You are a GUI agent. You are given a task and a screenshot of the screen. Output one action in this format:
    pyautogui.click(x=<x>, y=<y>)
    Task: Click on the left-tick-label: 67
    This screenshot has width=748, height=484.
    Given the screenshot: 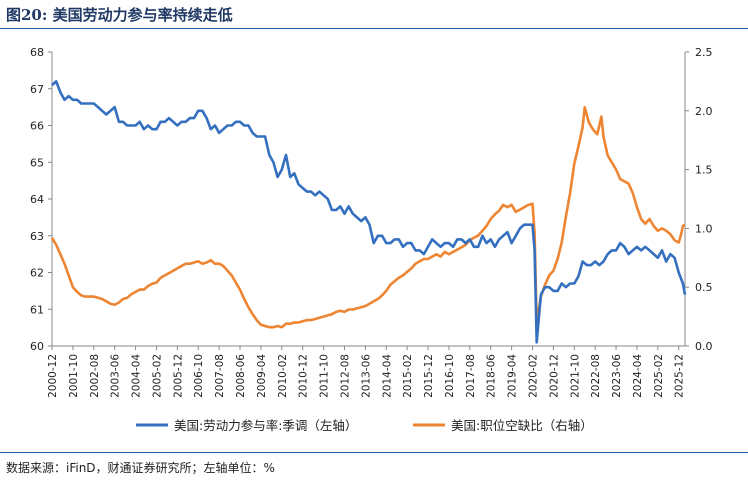 What is the action you would take?
    pyautogui.click(x=37, y=89)
    